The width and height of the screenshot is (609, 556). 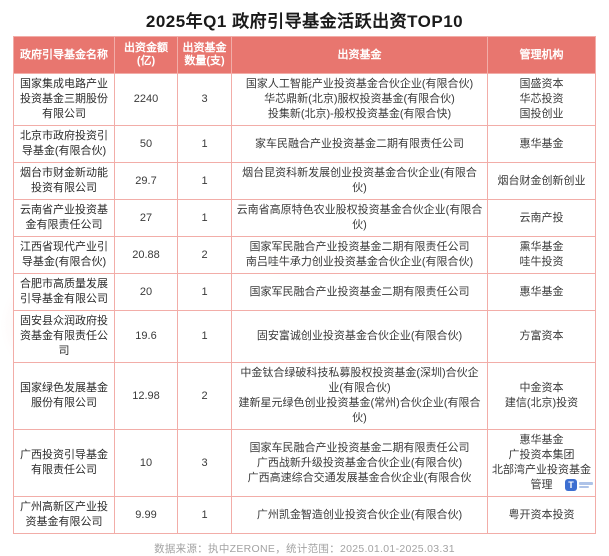 I want to click on manager-cell: 国盛资本华芯投资国投创业, so click(x=541, y=99).